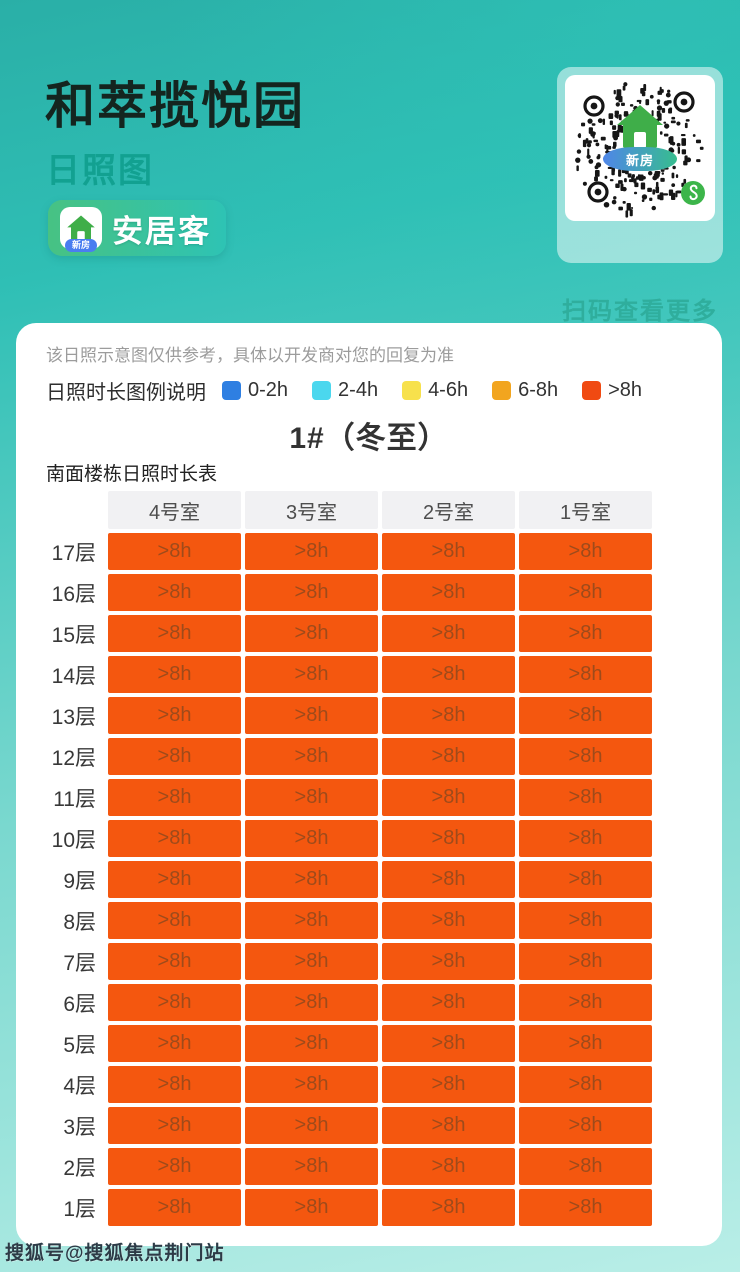  I want to click on new-home-tag: 新房, so click(81, 245).